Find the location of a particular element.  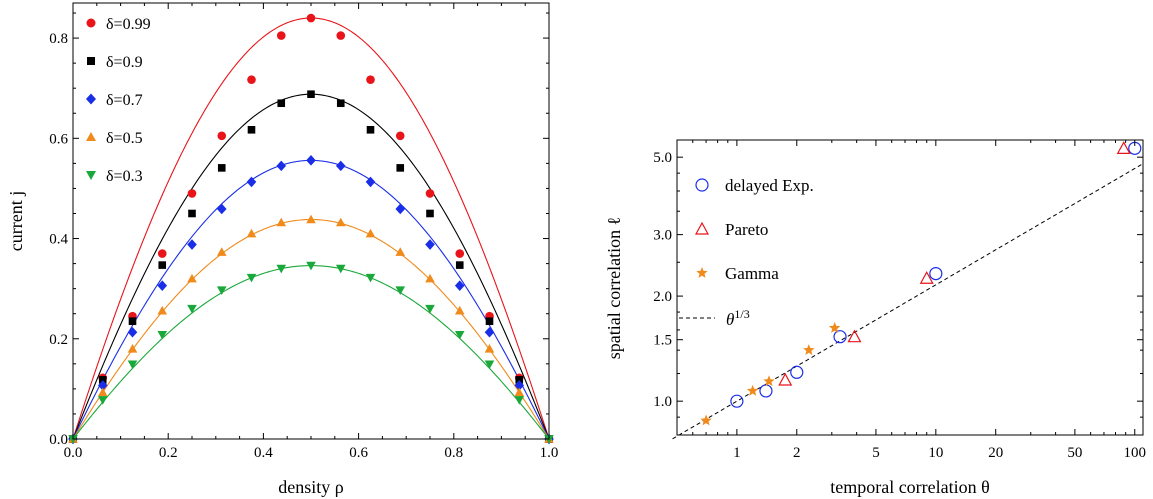

y-tick-label-3: 0.6 is located at coordinates (58, 139).